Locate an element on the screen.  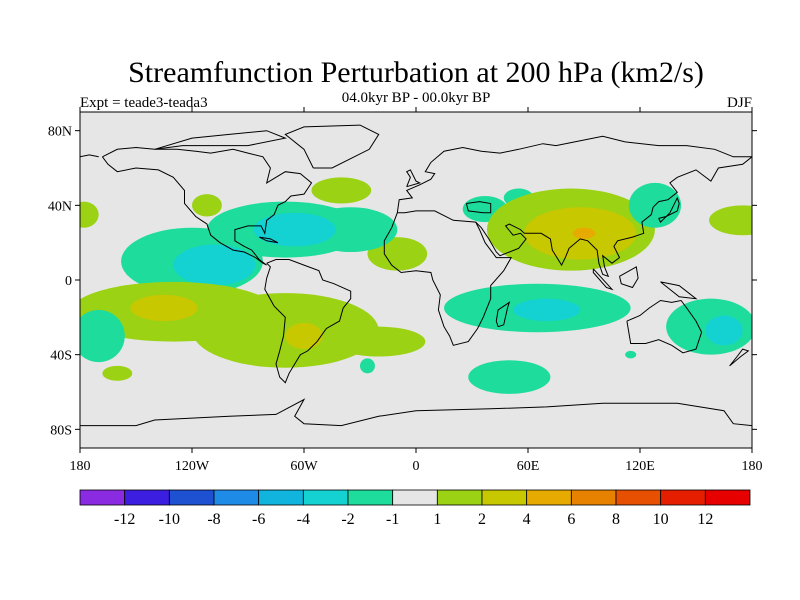
colorbar-label: 4 is located at coordinates (527, 519).